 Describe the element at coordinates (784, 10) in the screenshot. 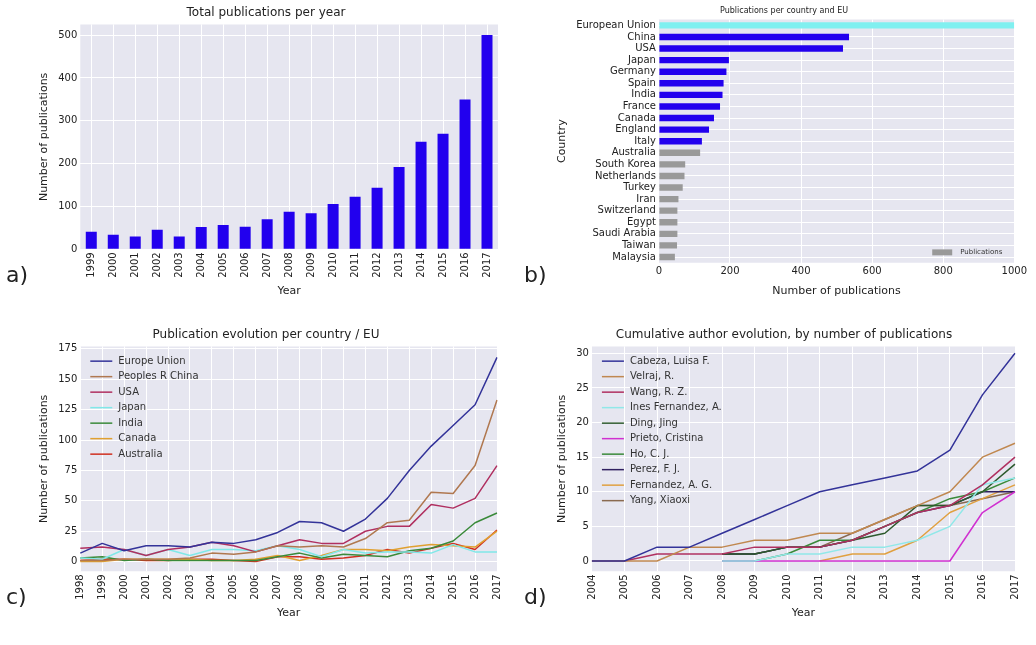

I see `chart-title: Publications per country and EU` at that location.